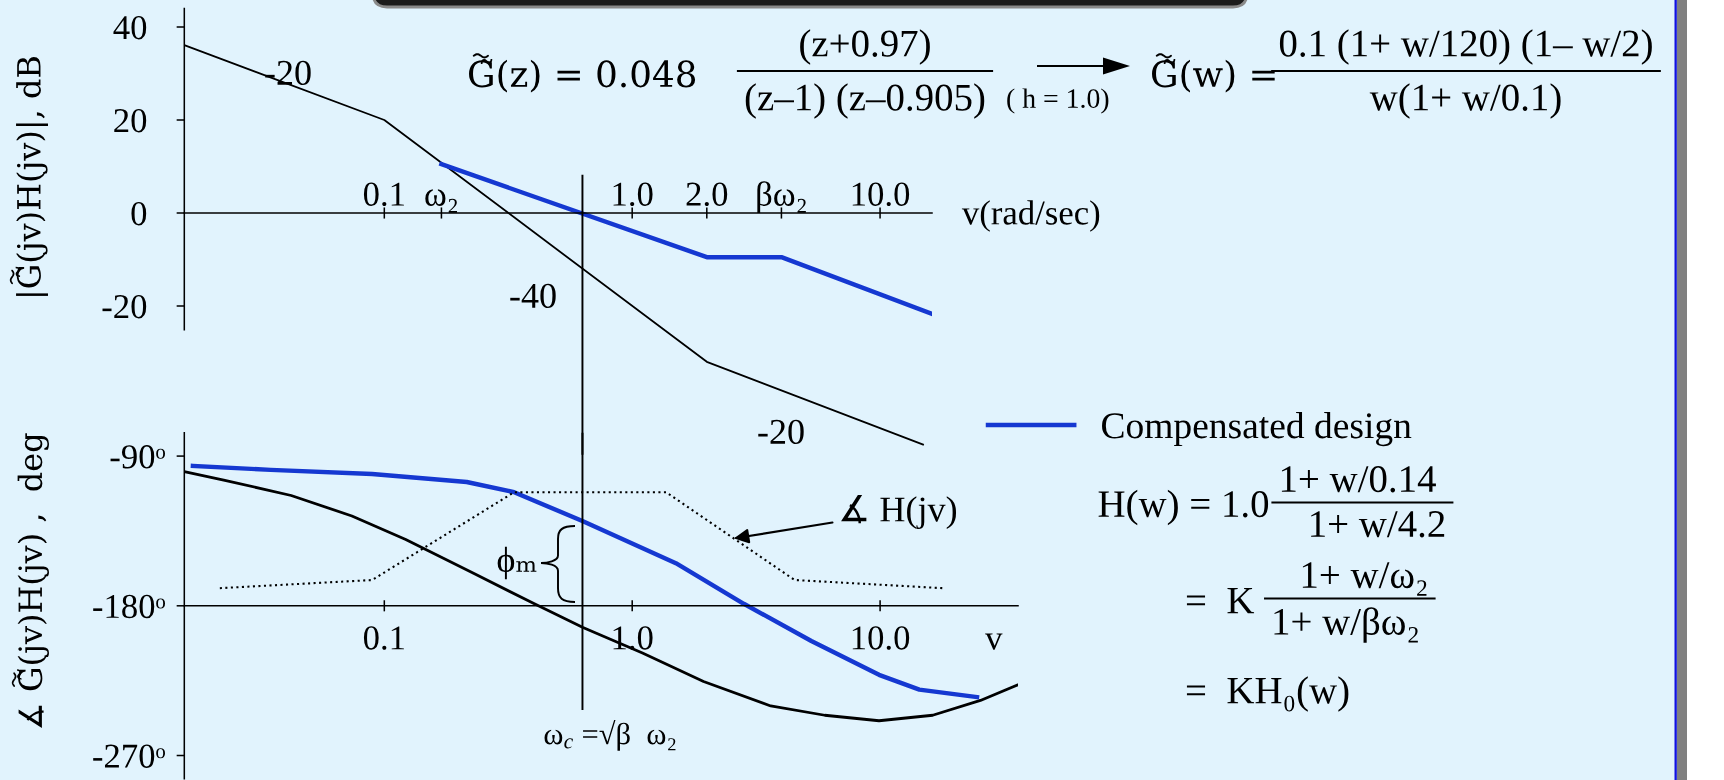 The image size is (1724, 780). I want to click on y-tick-label: -180ᵒ, so click(129, 606).